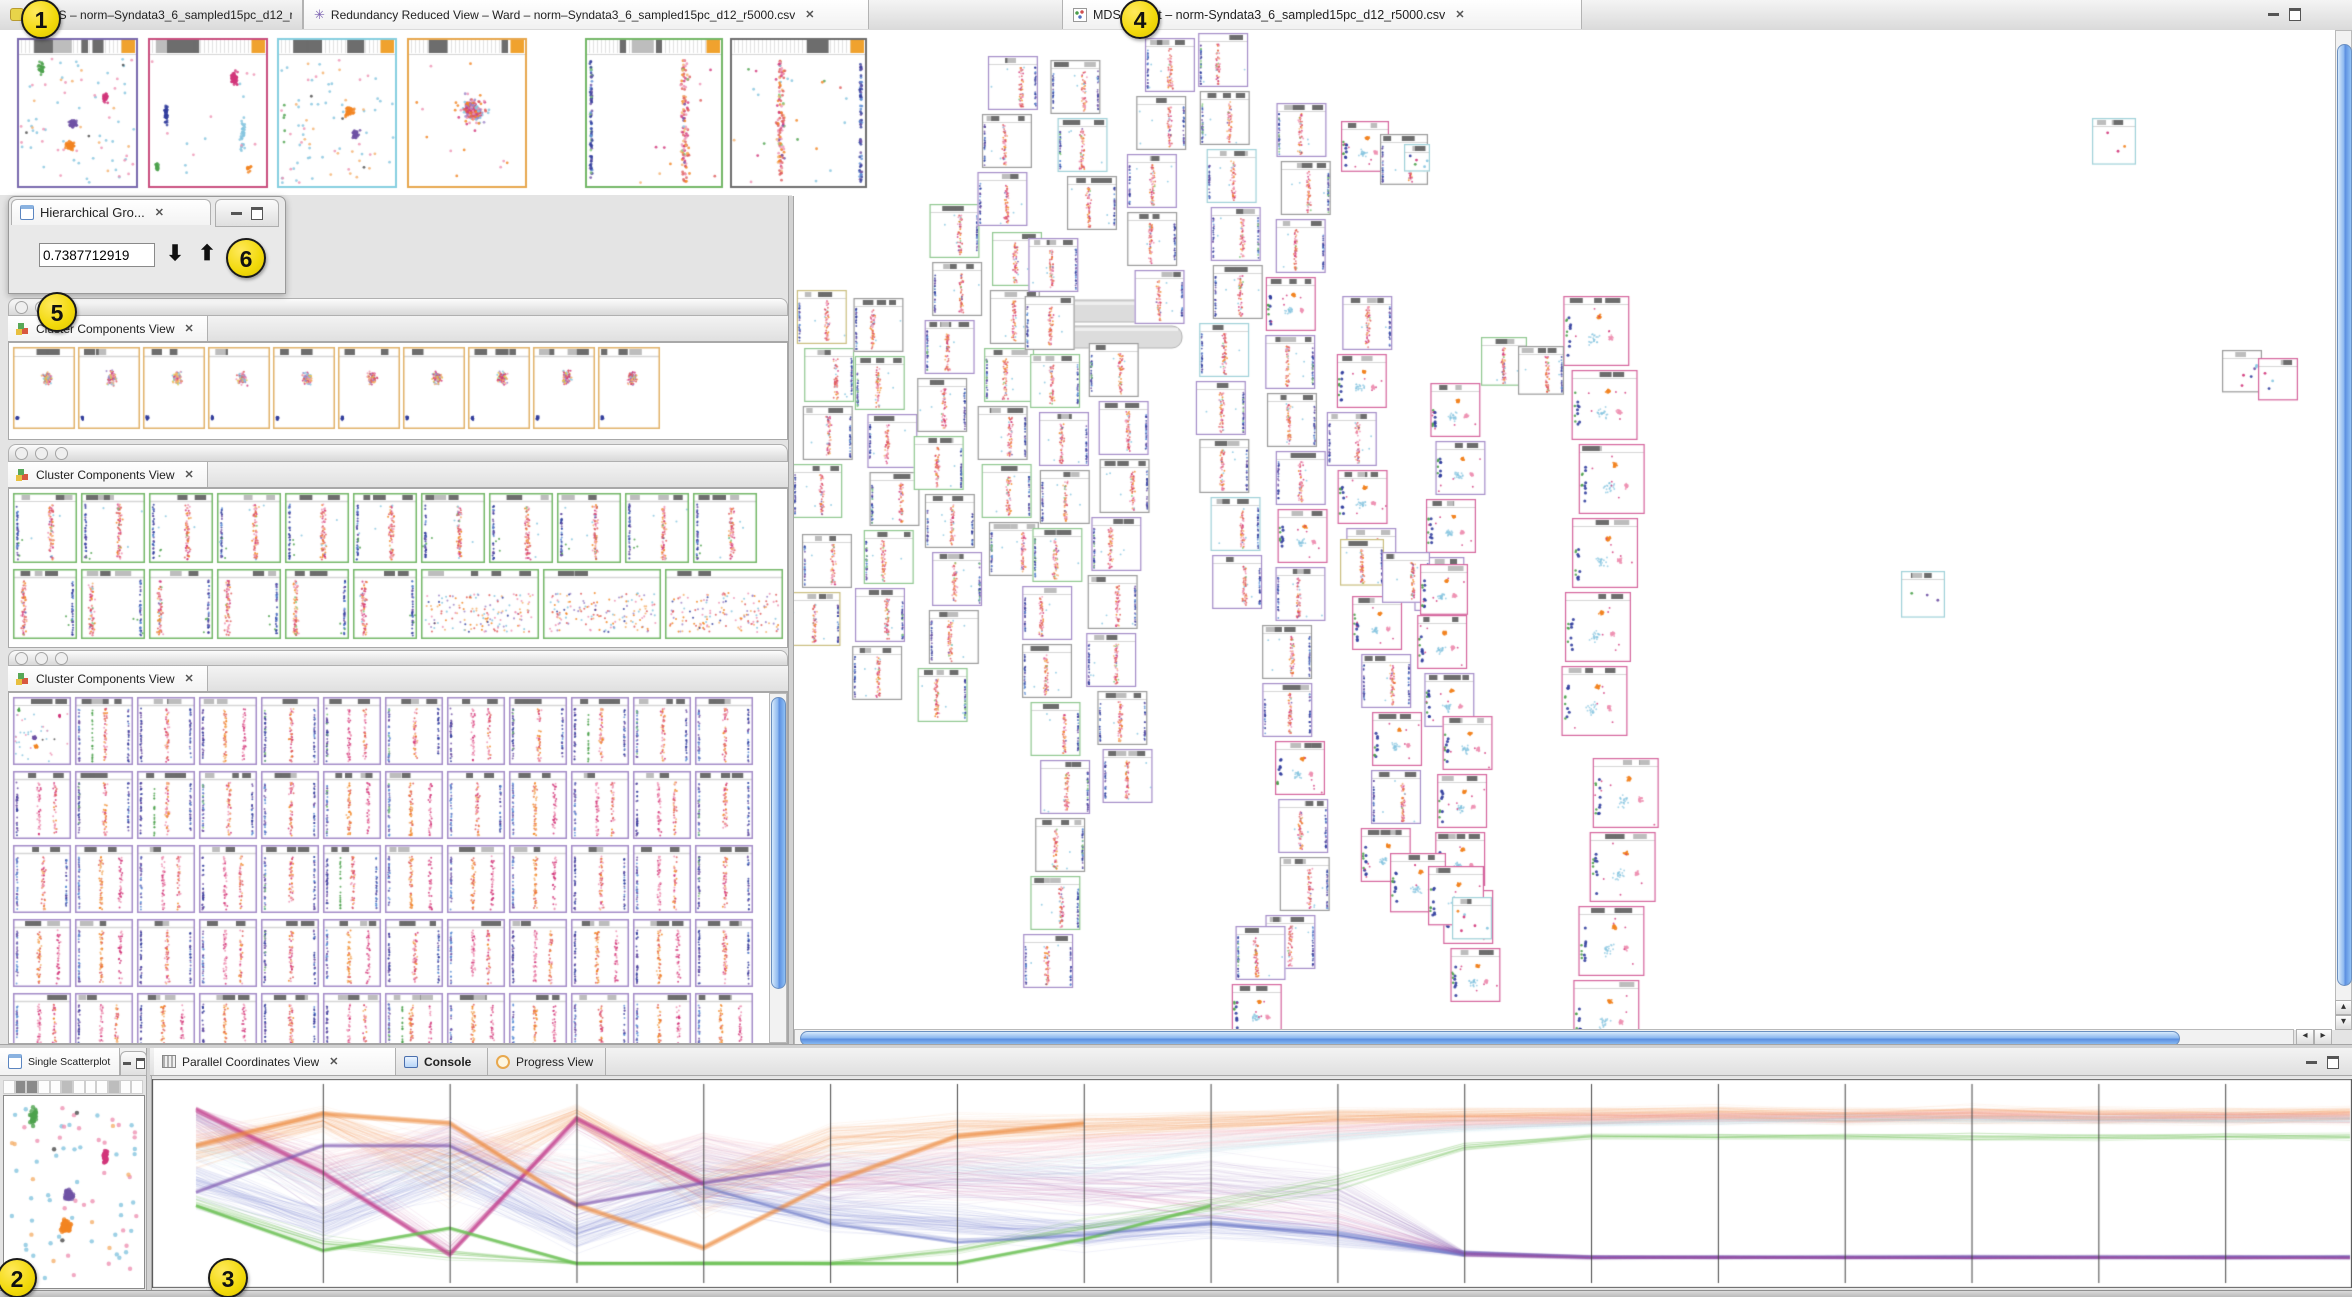 The height and width of the screenshot is (1297, 2352). Describe the element at coordinates (149, 1169) in the screenshot. I see `bottom-vertical-splitter` at that location.